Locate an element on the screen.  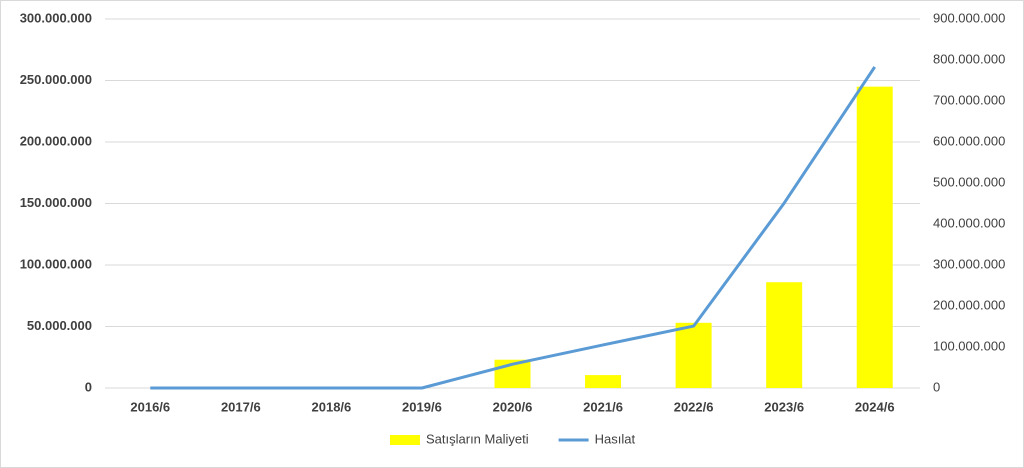
x-tick-label: 2021/6 is located at coordinates (603, 406).